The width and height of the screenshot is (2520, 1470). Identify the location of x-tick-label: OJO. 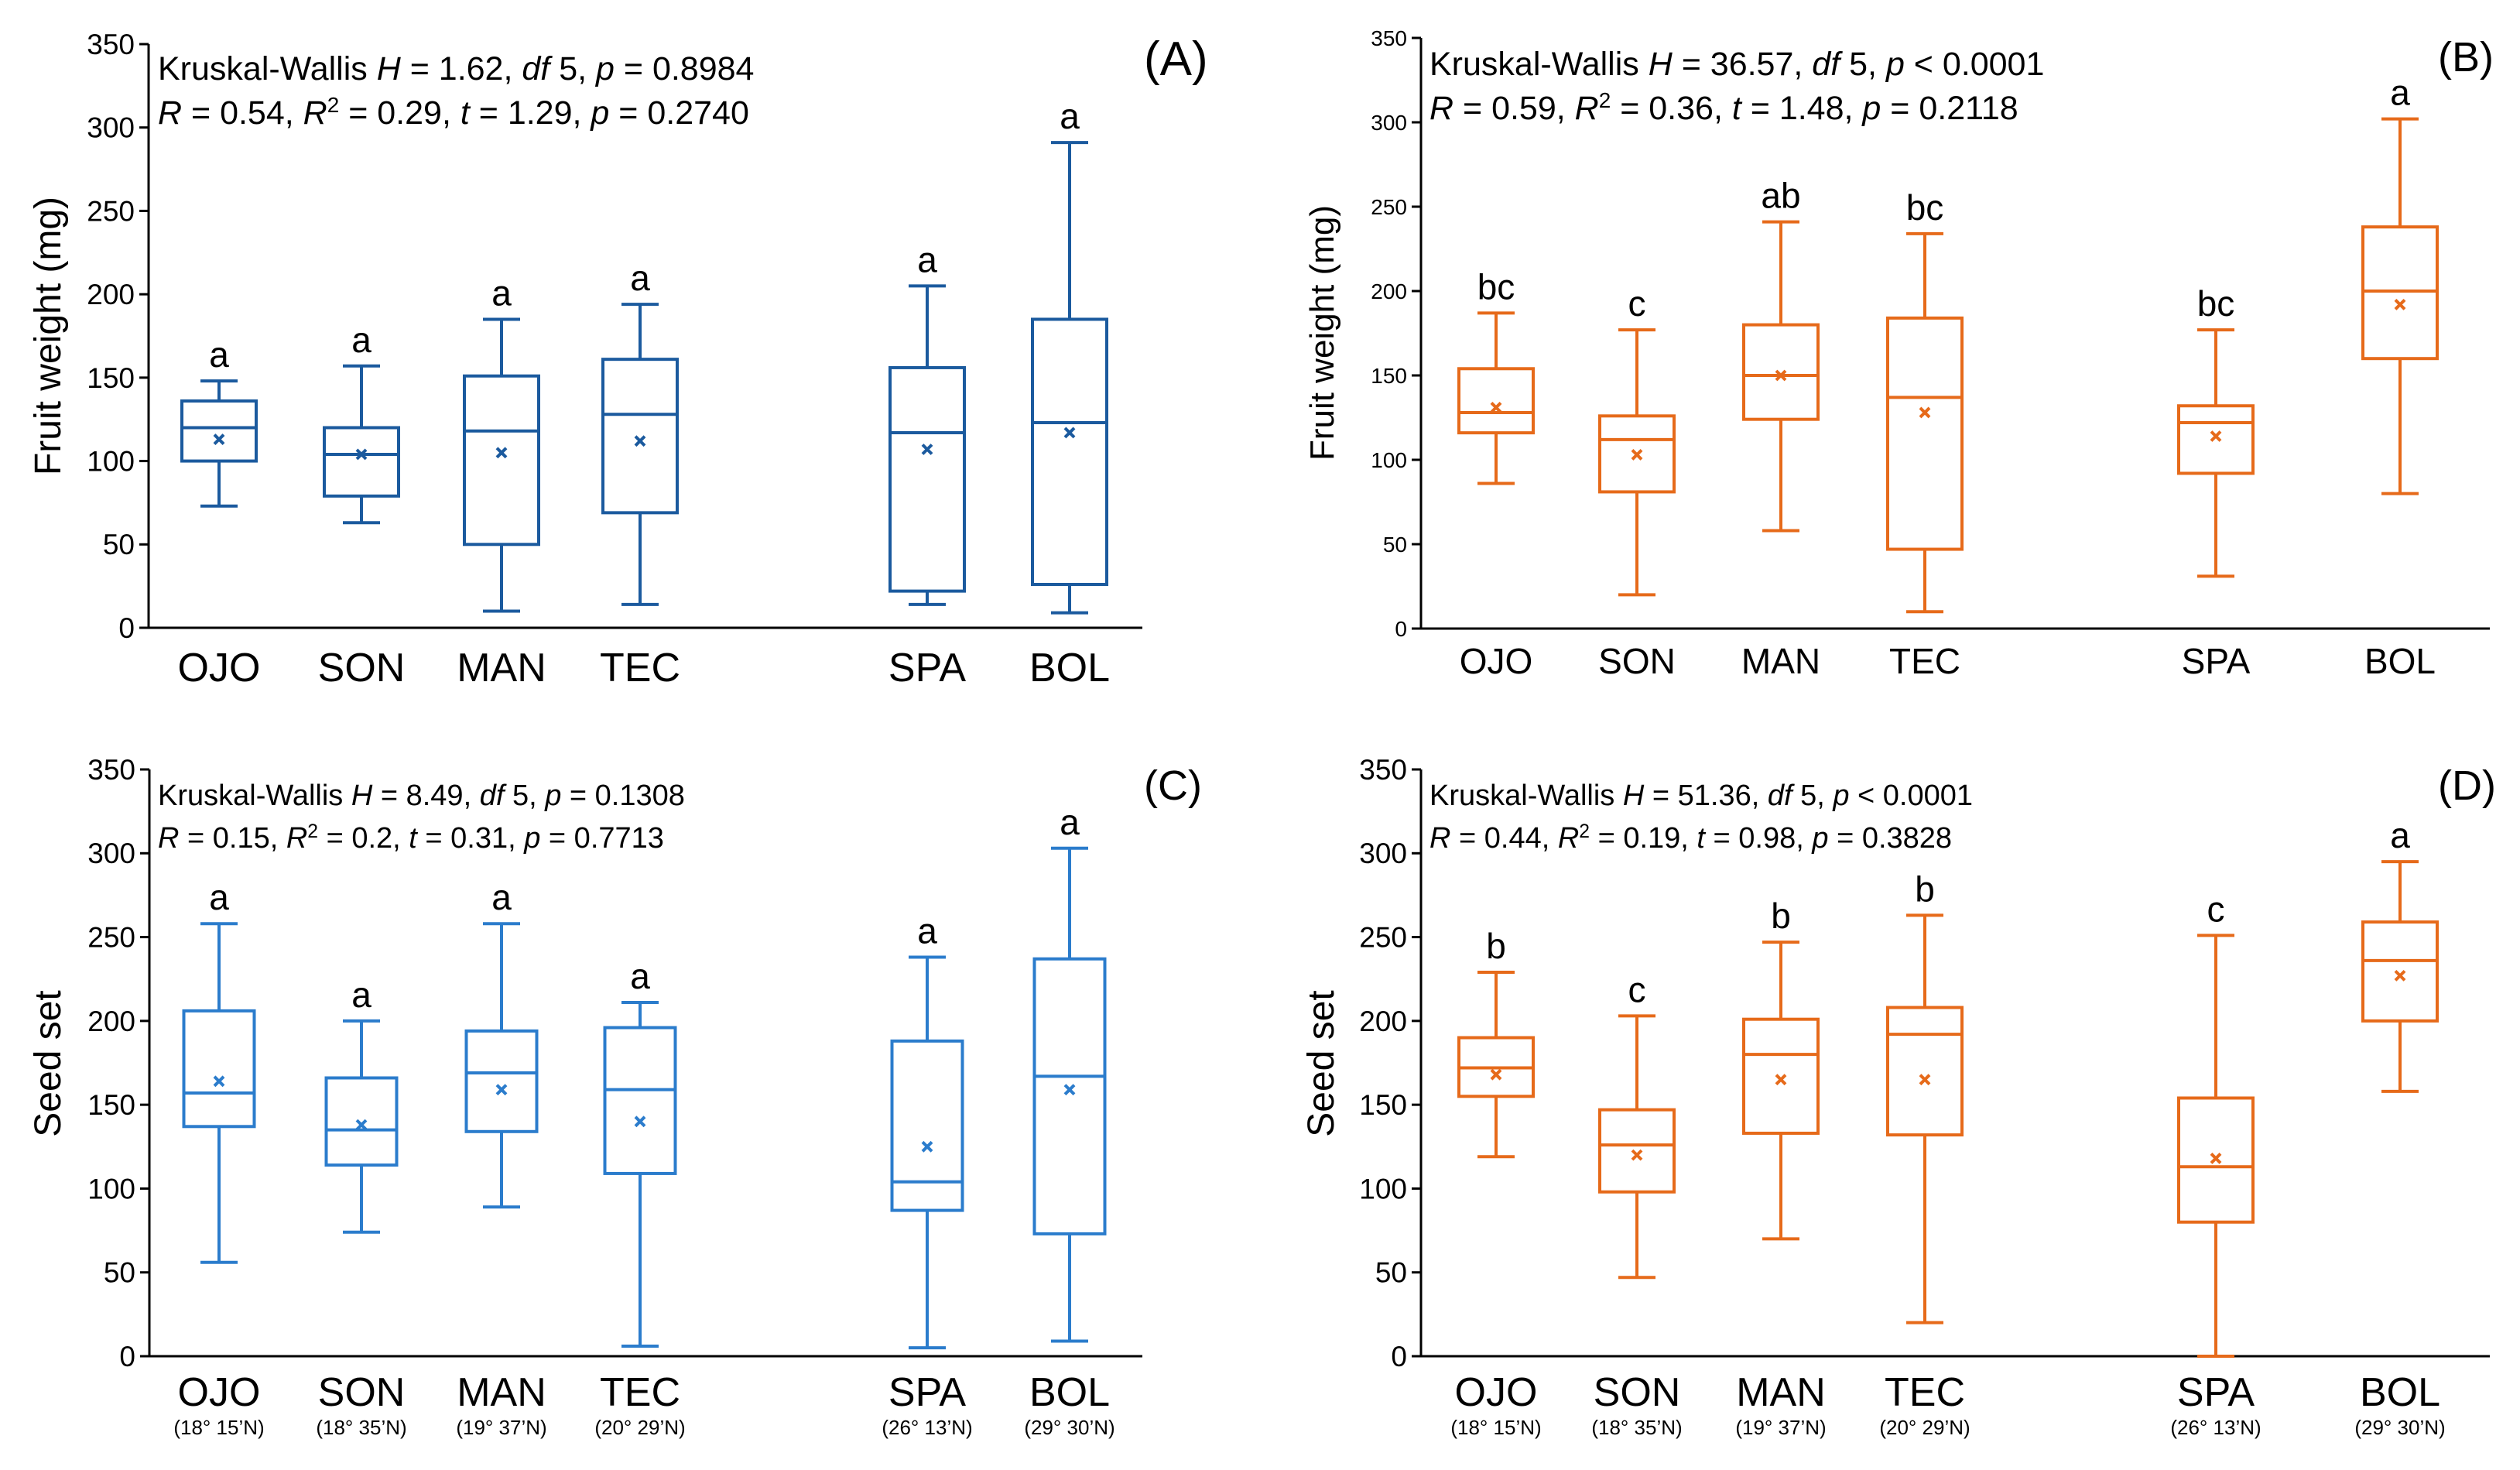
(220, 1392).